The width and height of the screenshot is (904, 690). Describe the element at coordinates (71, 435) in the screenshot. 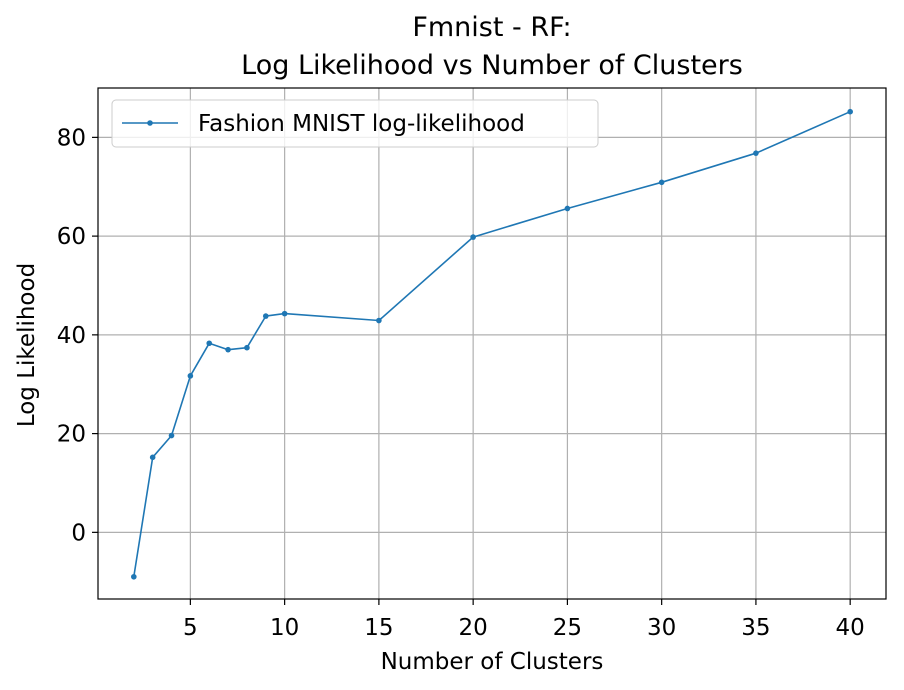

I see `y-tick-label: 20` at that location.